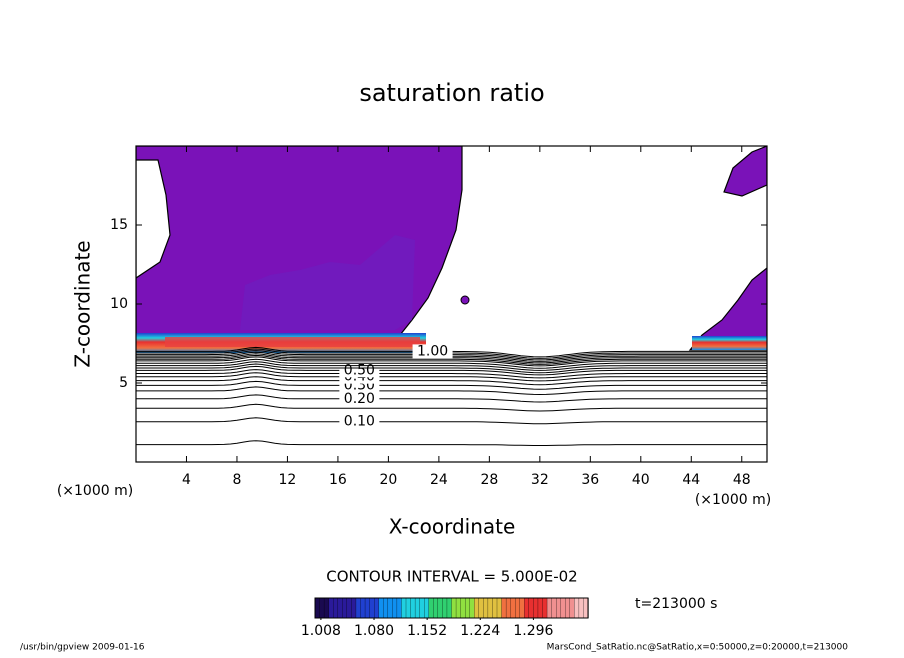  Describe the element at coordinates (540, 480) in the screenshot. I see `x-tick-label: 32` at that location.